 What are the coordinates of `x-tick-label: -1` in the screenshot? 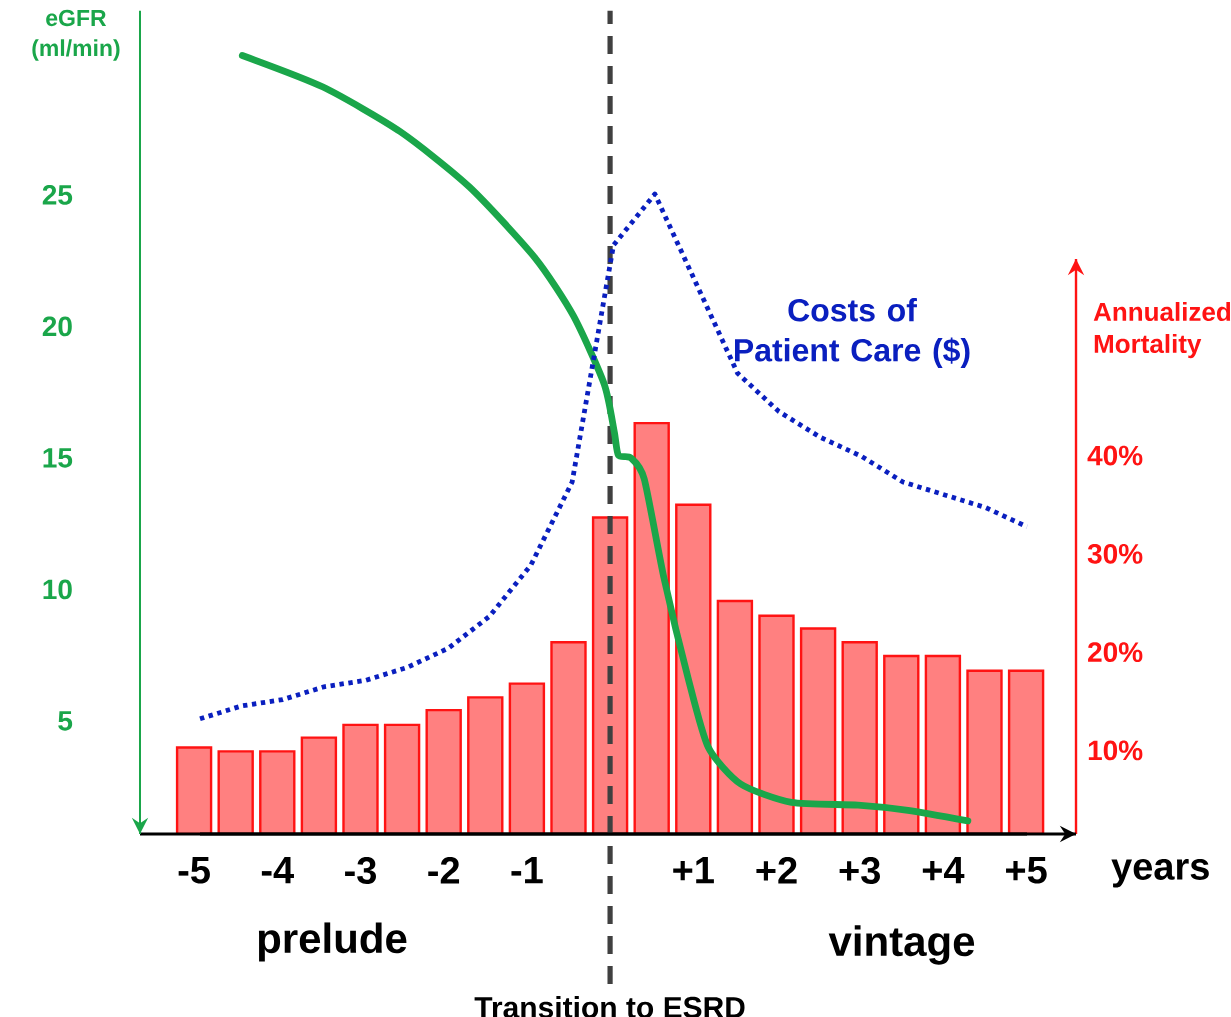 It's located at (527, 870).